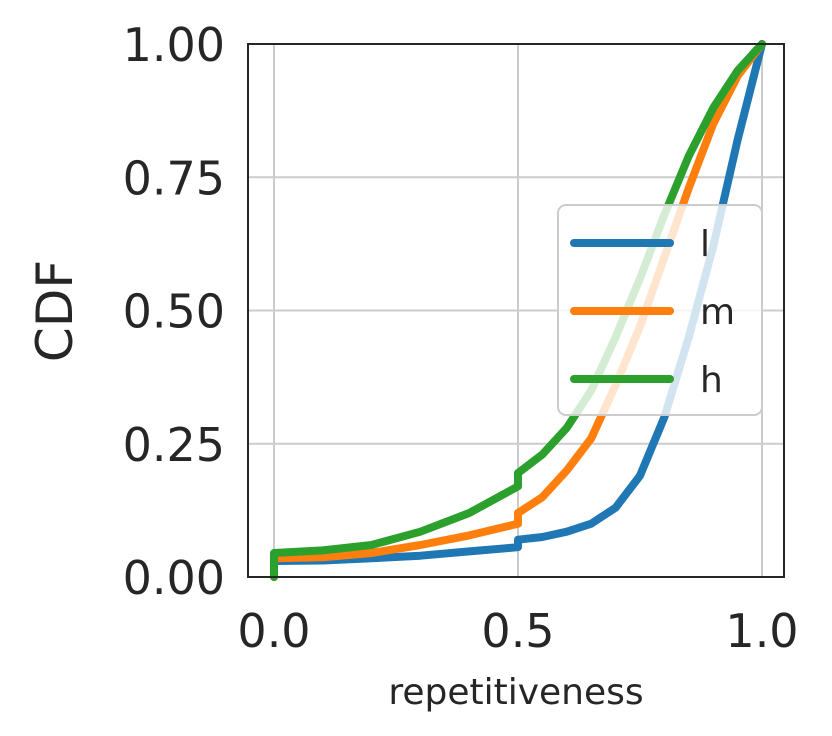  I want to click on y-axis-label: CDF, so click(55, 311).